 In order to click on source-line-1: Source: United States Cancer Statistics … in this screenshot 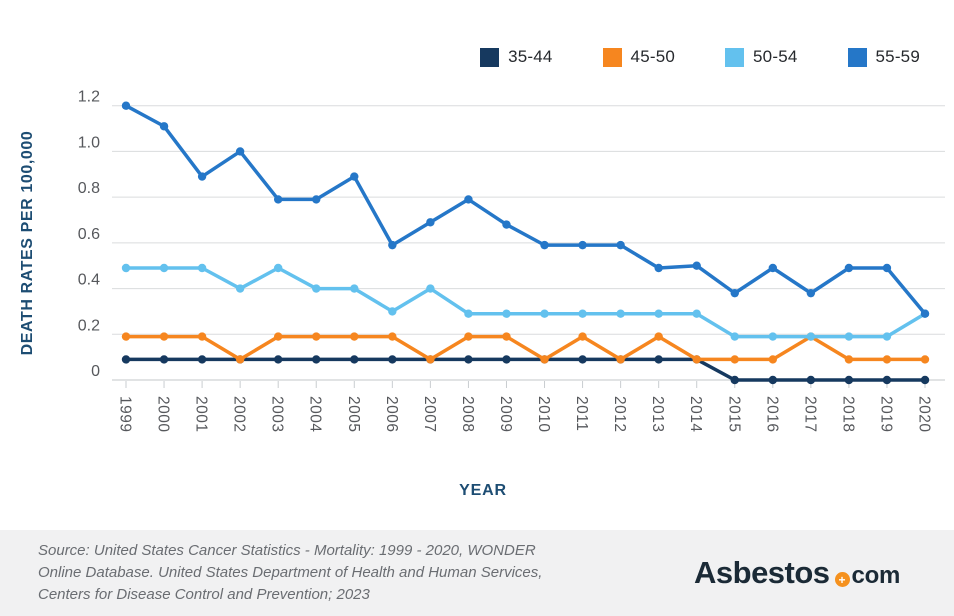, I will do `click(287, 550)`.